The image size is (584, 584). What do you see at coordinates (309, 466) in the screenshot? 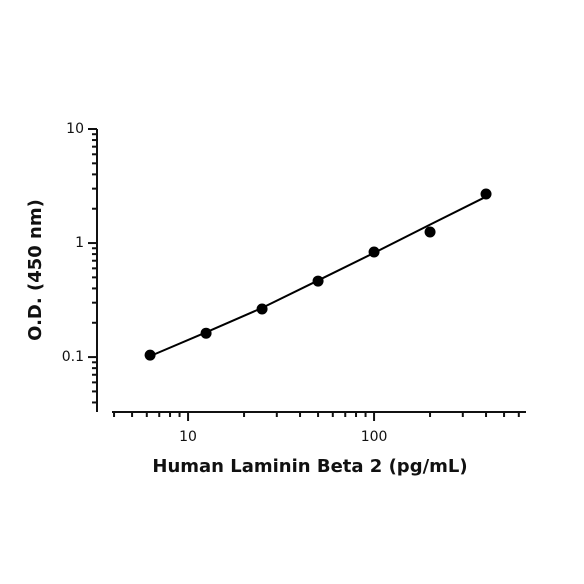
I see `x-axis-label: Human Laminin Beta 2 (pg/mL)` at bounding box center [309, 466].